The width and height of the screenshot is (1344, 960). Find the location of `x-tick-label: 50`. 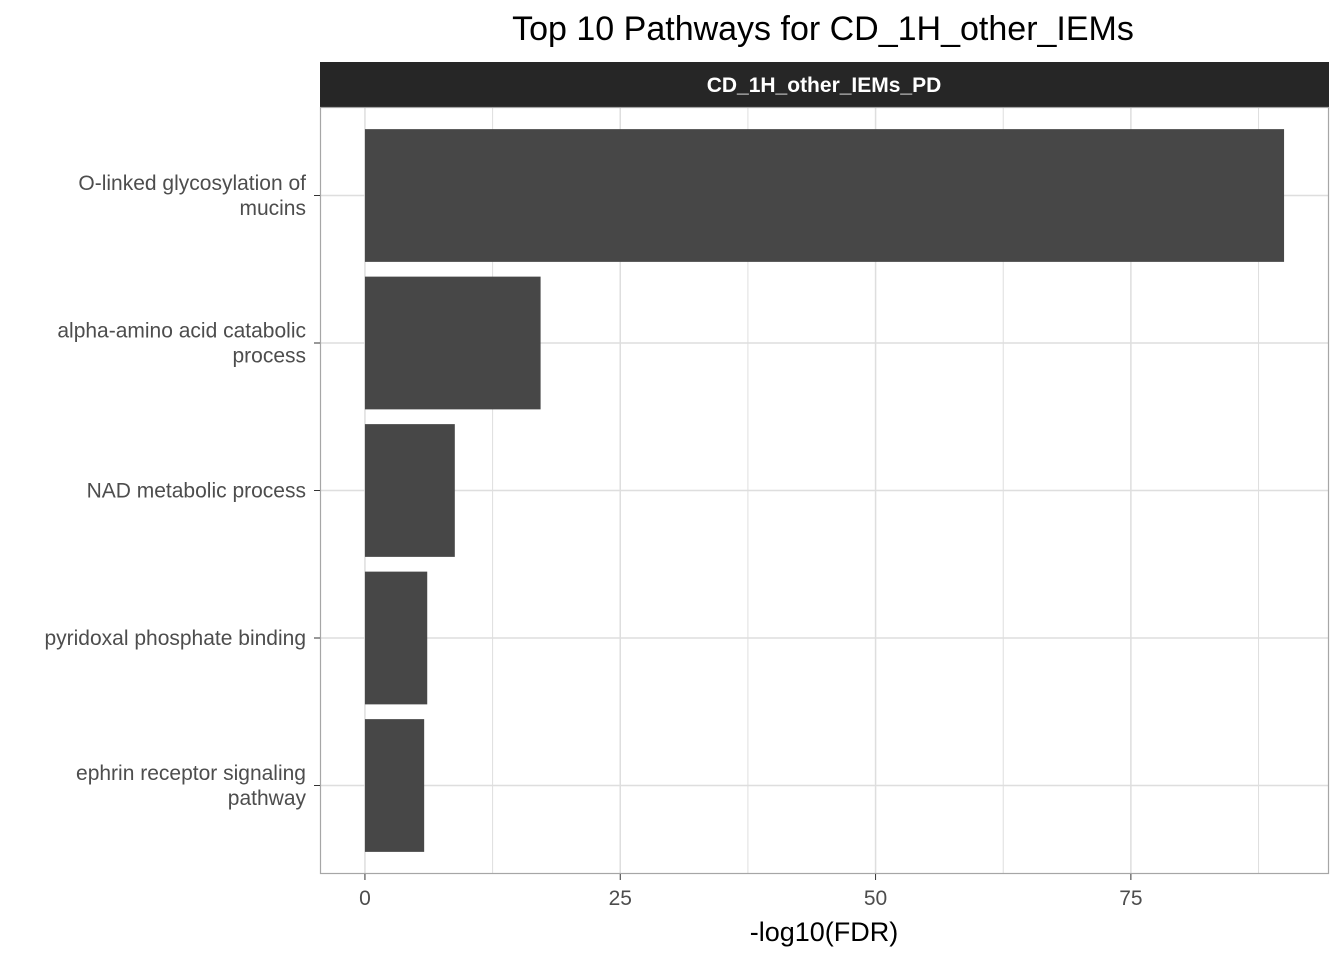

x-tick-label: 50 is located at coordinates (875, 898).